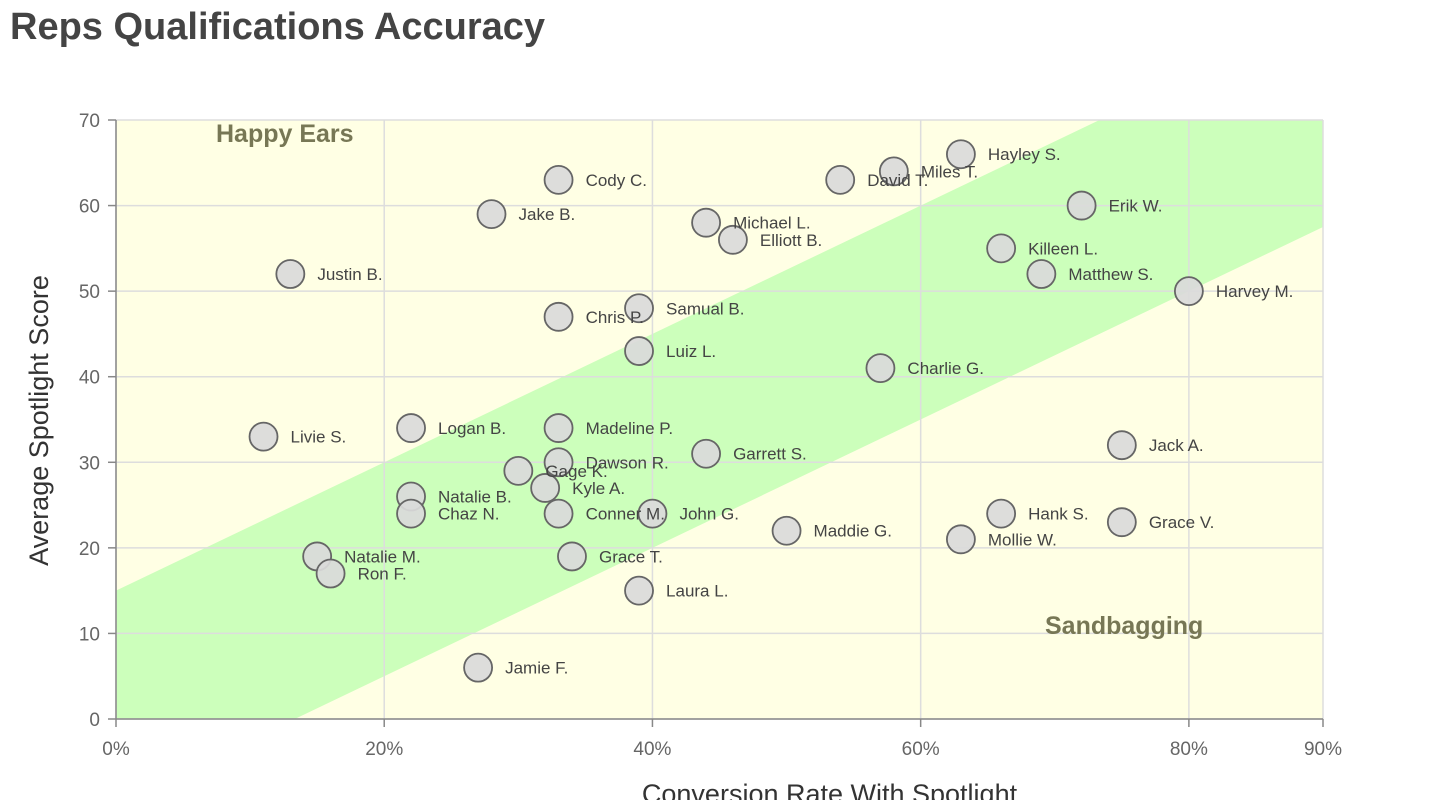 This screenshot has height=800, width=1438. I want to click on data-point-label: Hayley S., so click(1024, 154).